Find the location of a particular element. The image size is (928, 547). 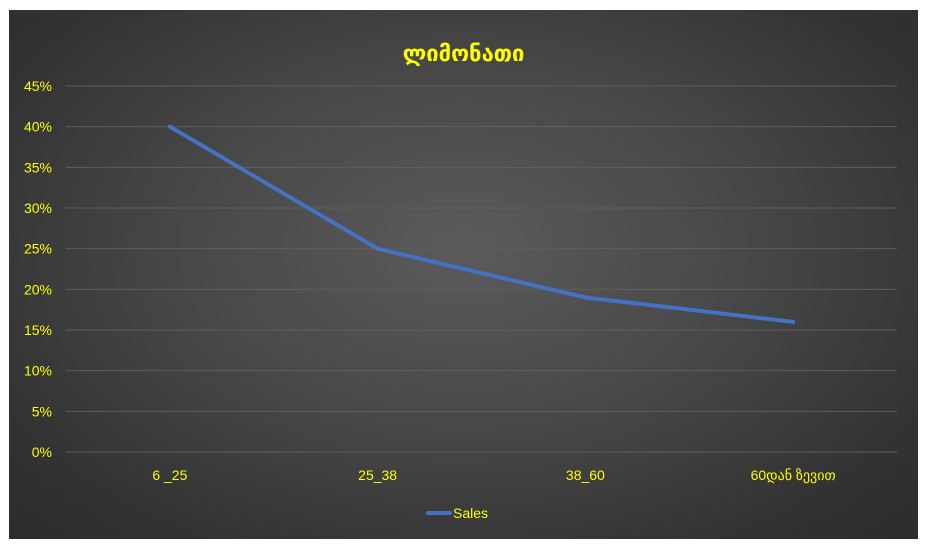

y-tick-label: 15% is located at coordinates (38, 330).